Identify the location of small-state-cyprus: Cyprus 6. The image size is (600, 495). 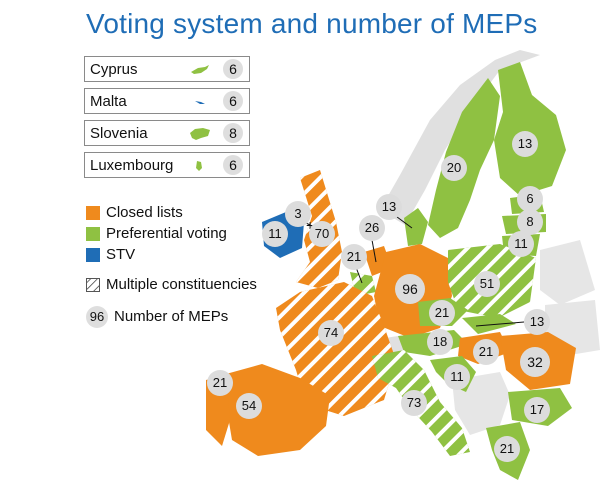
(167, 69).